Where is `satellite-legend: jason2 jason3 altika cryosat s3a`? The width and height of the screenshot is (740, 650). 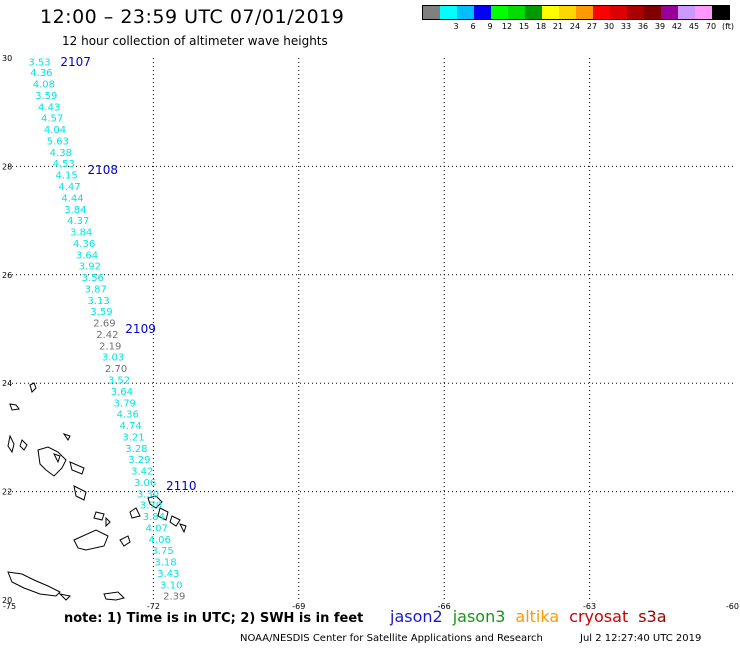 satellite-legend: jason2 jason3 altika cryosat s3a is located at coordinates (533, 616).